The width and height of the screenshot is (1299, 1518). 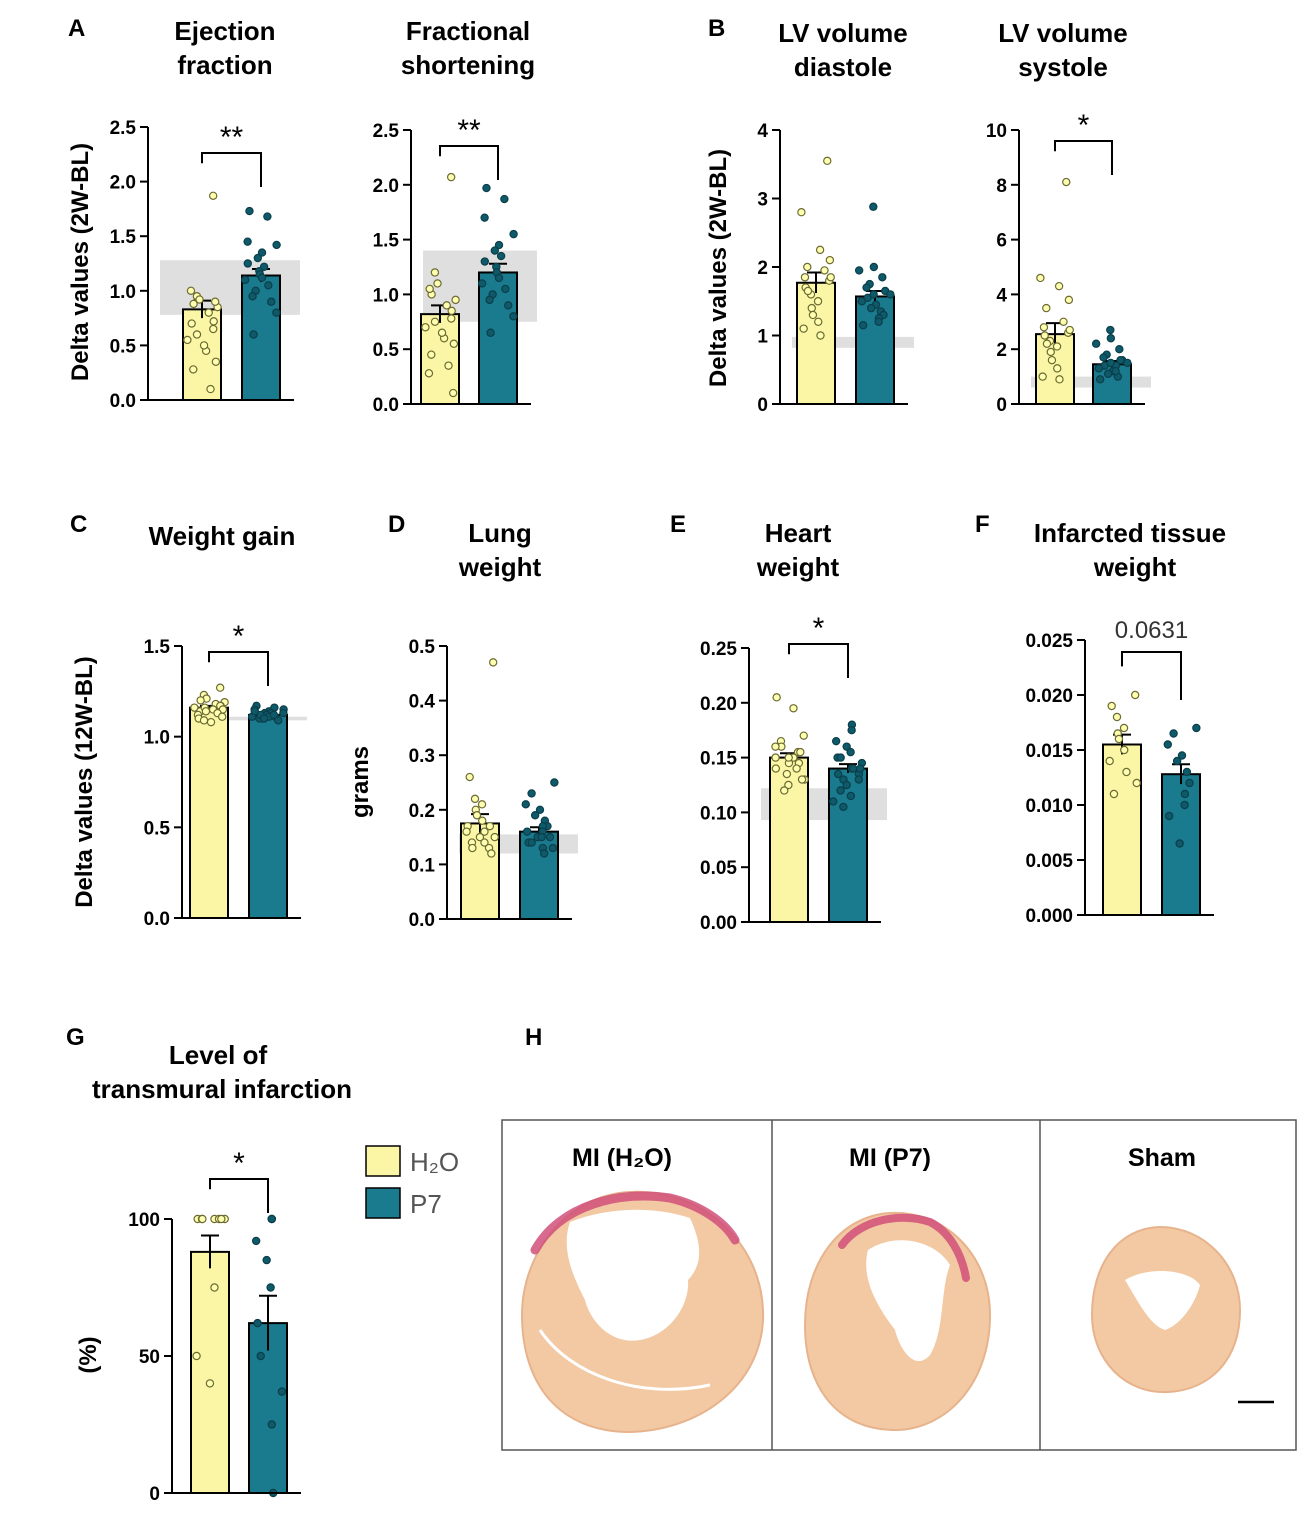 What do you see at coordinates (500, 533) in the screenshot?
I see `chart-title-line1: Lung` at bounding box center [500, 533].